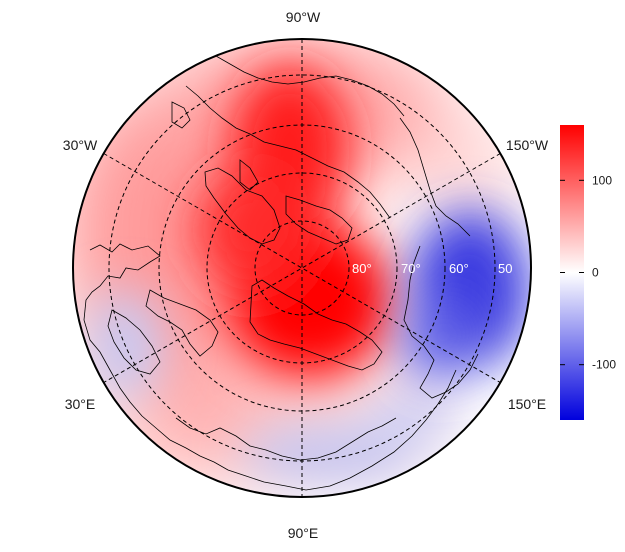  I want to click on lon-label-150w: 150°W, so click(527, 145).